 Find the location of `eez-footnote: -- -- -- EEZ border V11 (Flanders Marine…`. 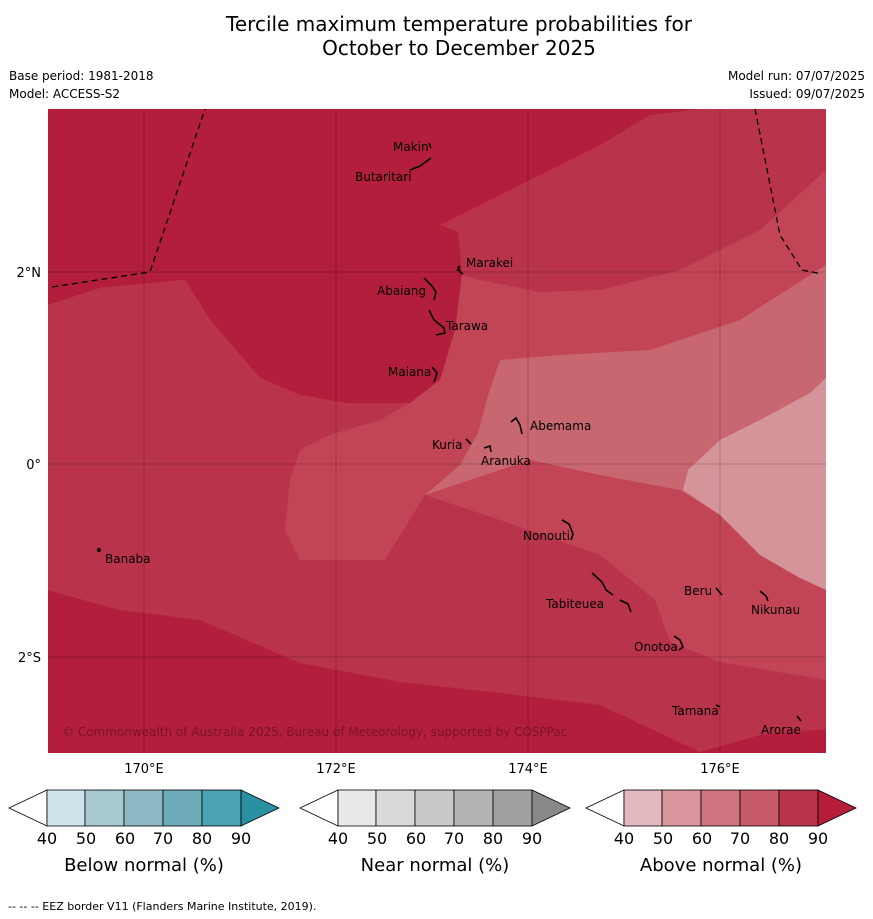

eez-footnote: -- -- -- EEZ border V11 (Flanders Marine… is located at coordinates (162, 906).